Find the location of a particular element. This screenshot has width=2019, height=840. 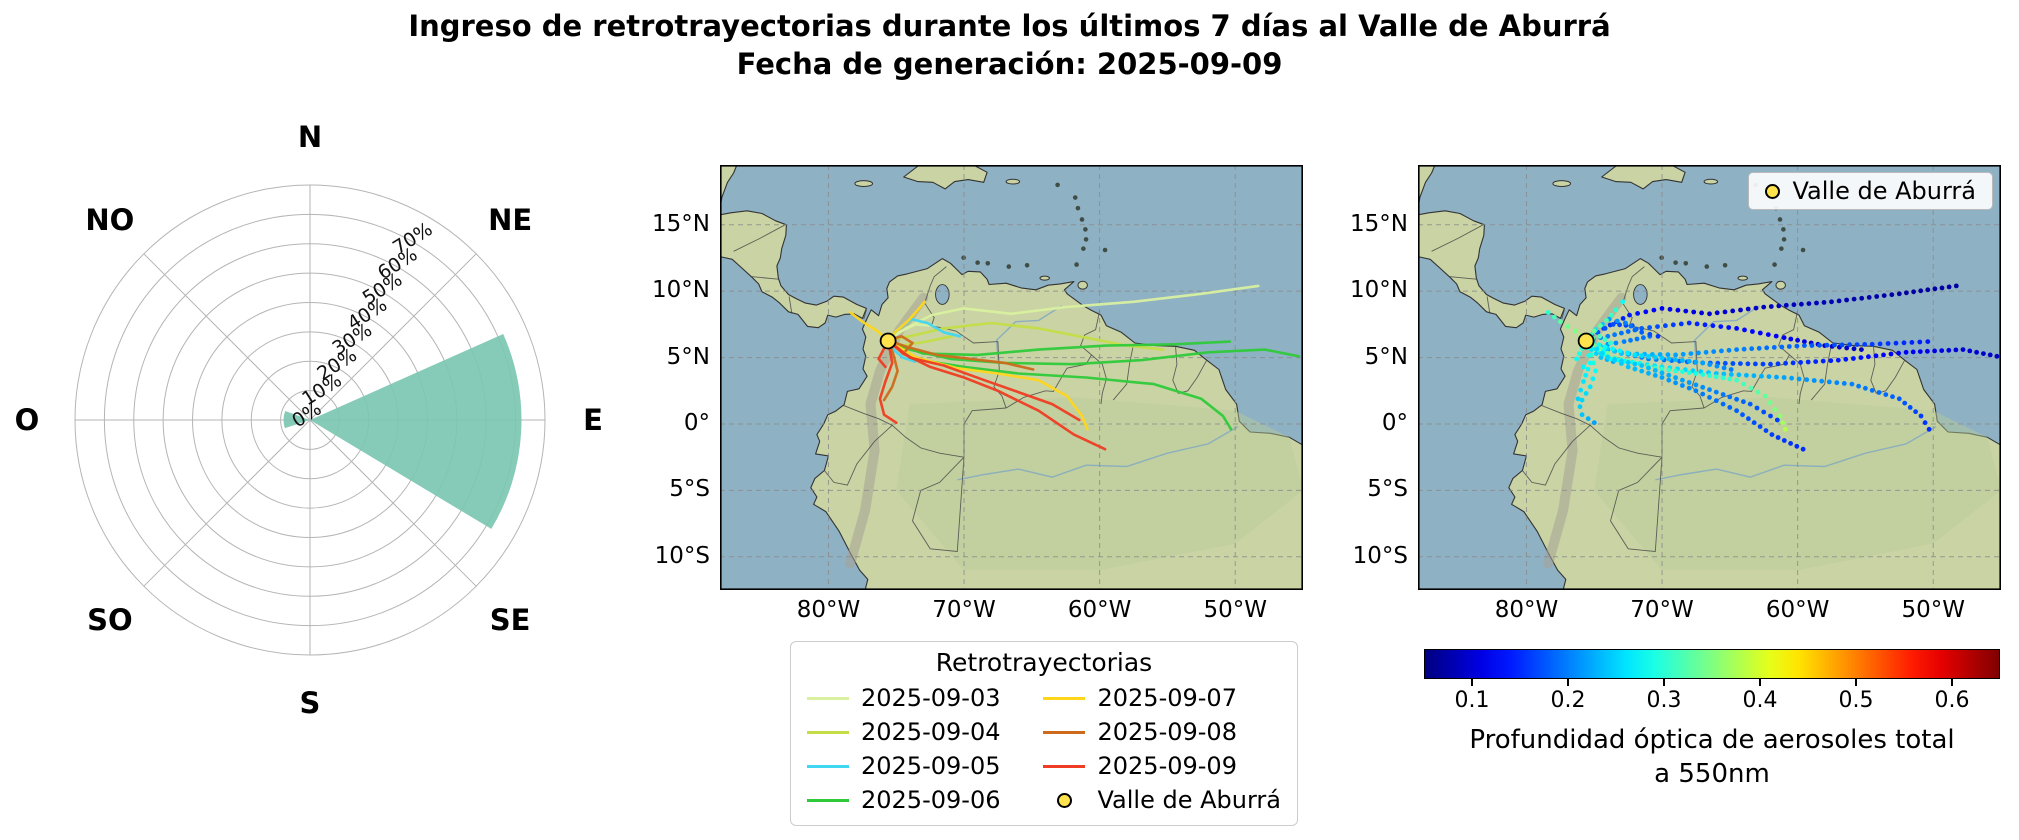

legend-entry: 2025-09-03 is located at coordinates (912, 698).